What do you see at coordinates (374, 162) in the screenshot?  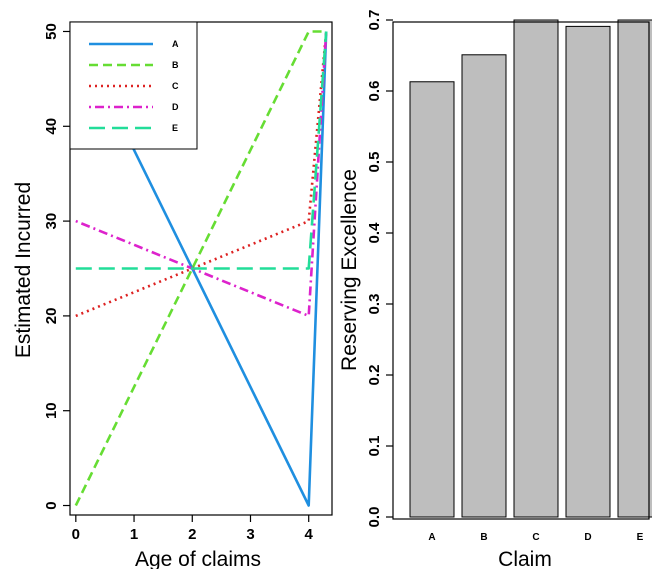 I see `y-tick-label: 0.5` at bounding box center [374, 162].